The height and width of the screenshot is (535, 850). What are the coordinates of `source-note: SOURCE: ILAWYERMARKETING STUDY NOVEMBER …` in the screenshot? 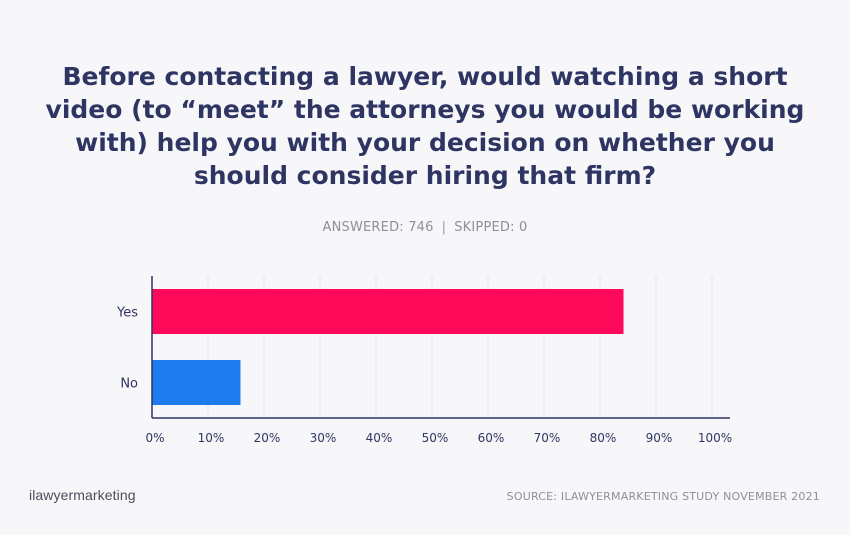 It's located at (663, 496).